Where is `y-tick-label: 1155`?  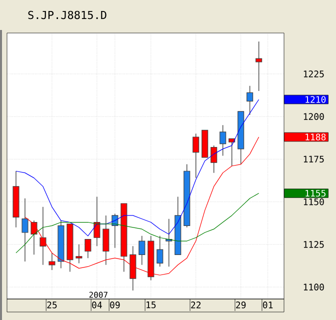 y-tick-label: 1155 is located at coordinates (316, 193).